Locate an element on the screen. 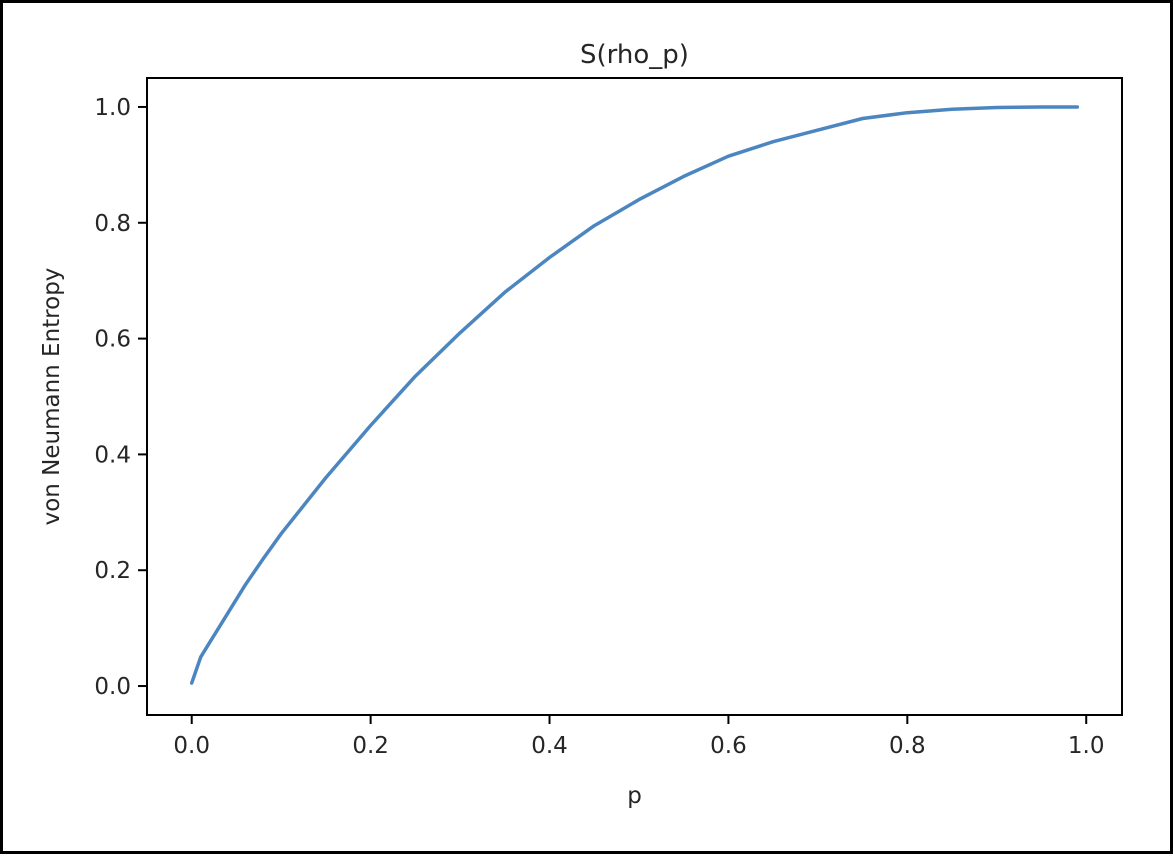 The image size is (1173, 857). y-tick-label: 0.6 is located at coordinates (112, 340).